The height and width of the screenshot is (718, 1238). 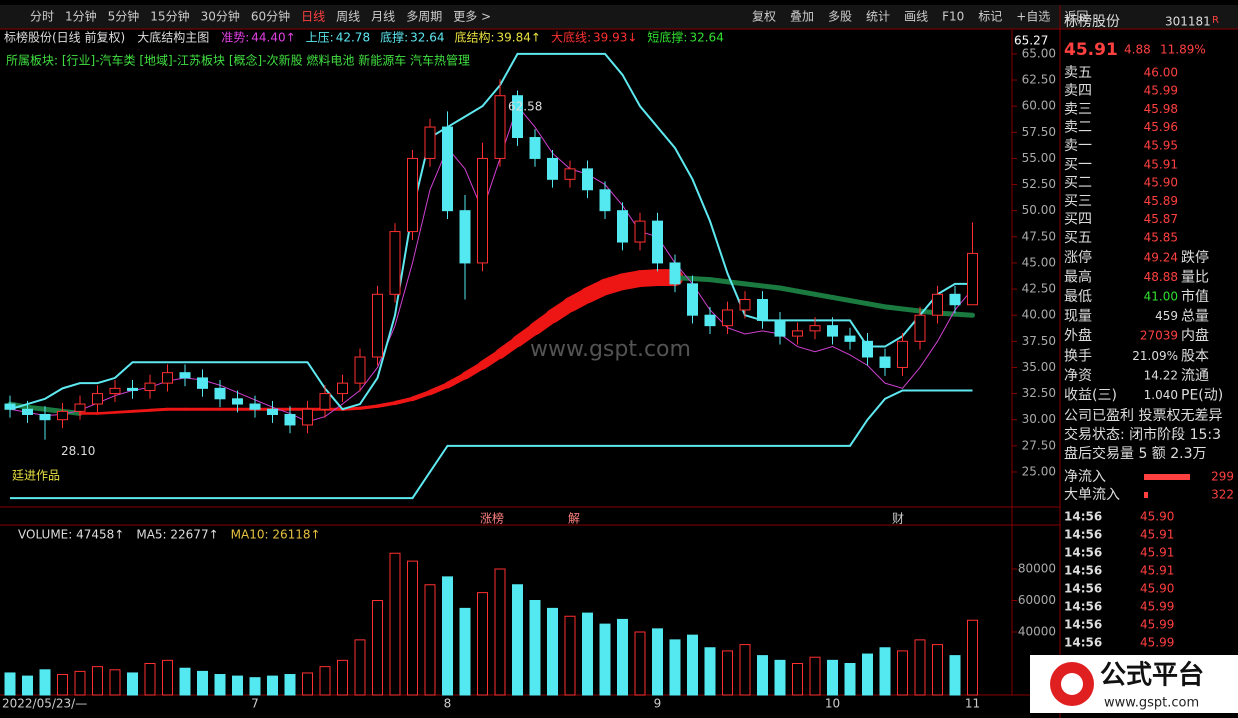 What do you see at coordinates (1076, 17) in the screenshot?
I see `toolbar-button: 返回` at bounding box center [1076, 17].